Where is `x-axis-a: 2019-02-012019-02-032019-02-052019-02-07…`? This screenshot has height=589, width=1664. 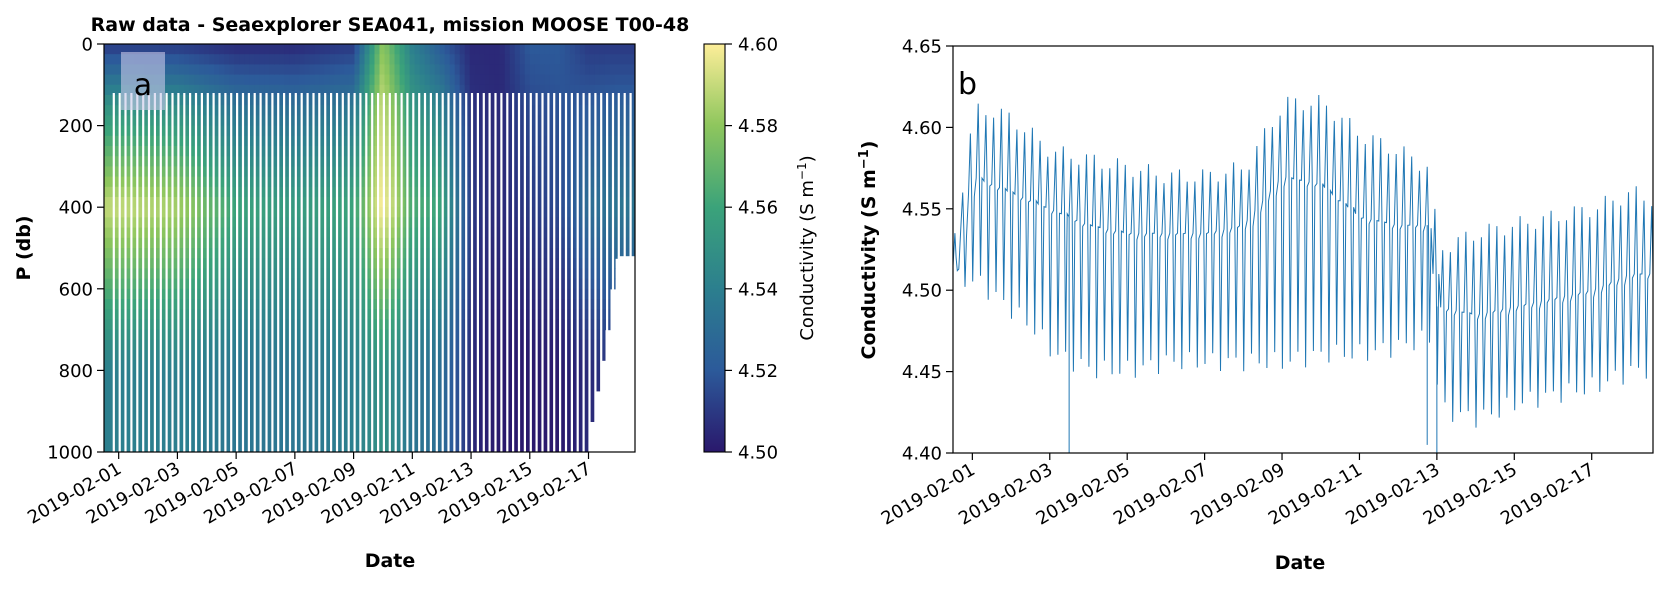 x-axis-a: 2019-02-012019-02-032019-02-052019-02-07… is located at coordinates (309, 490).